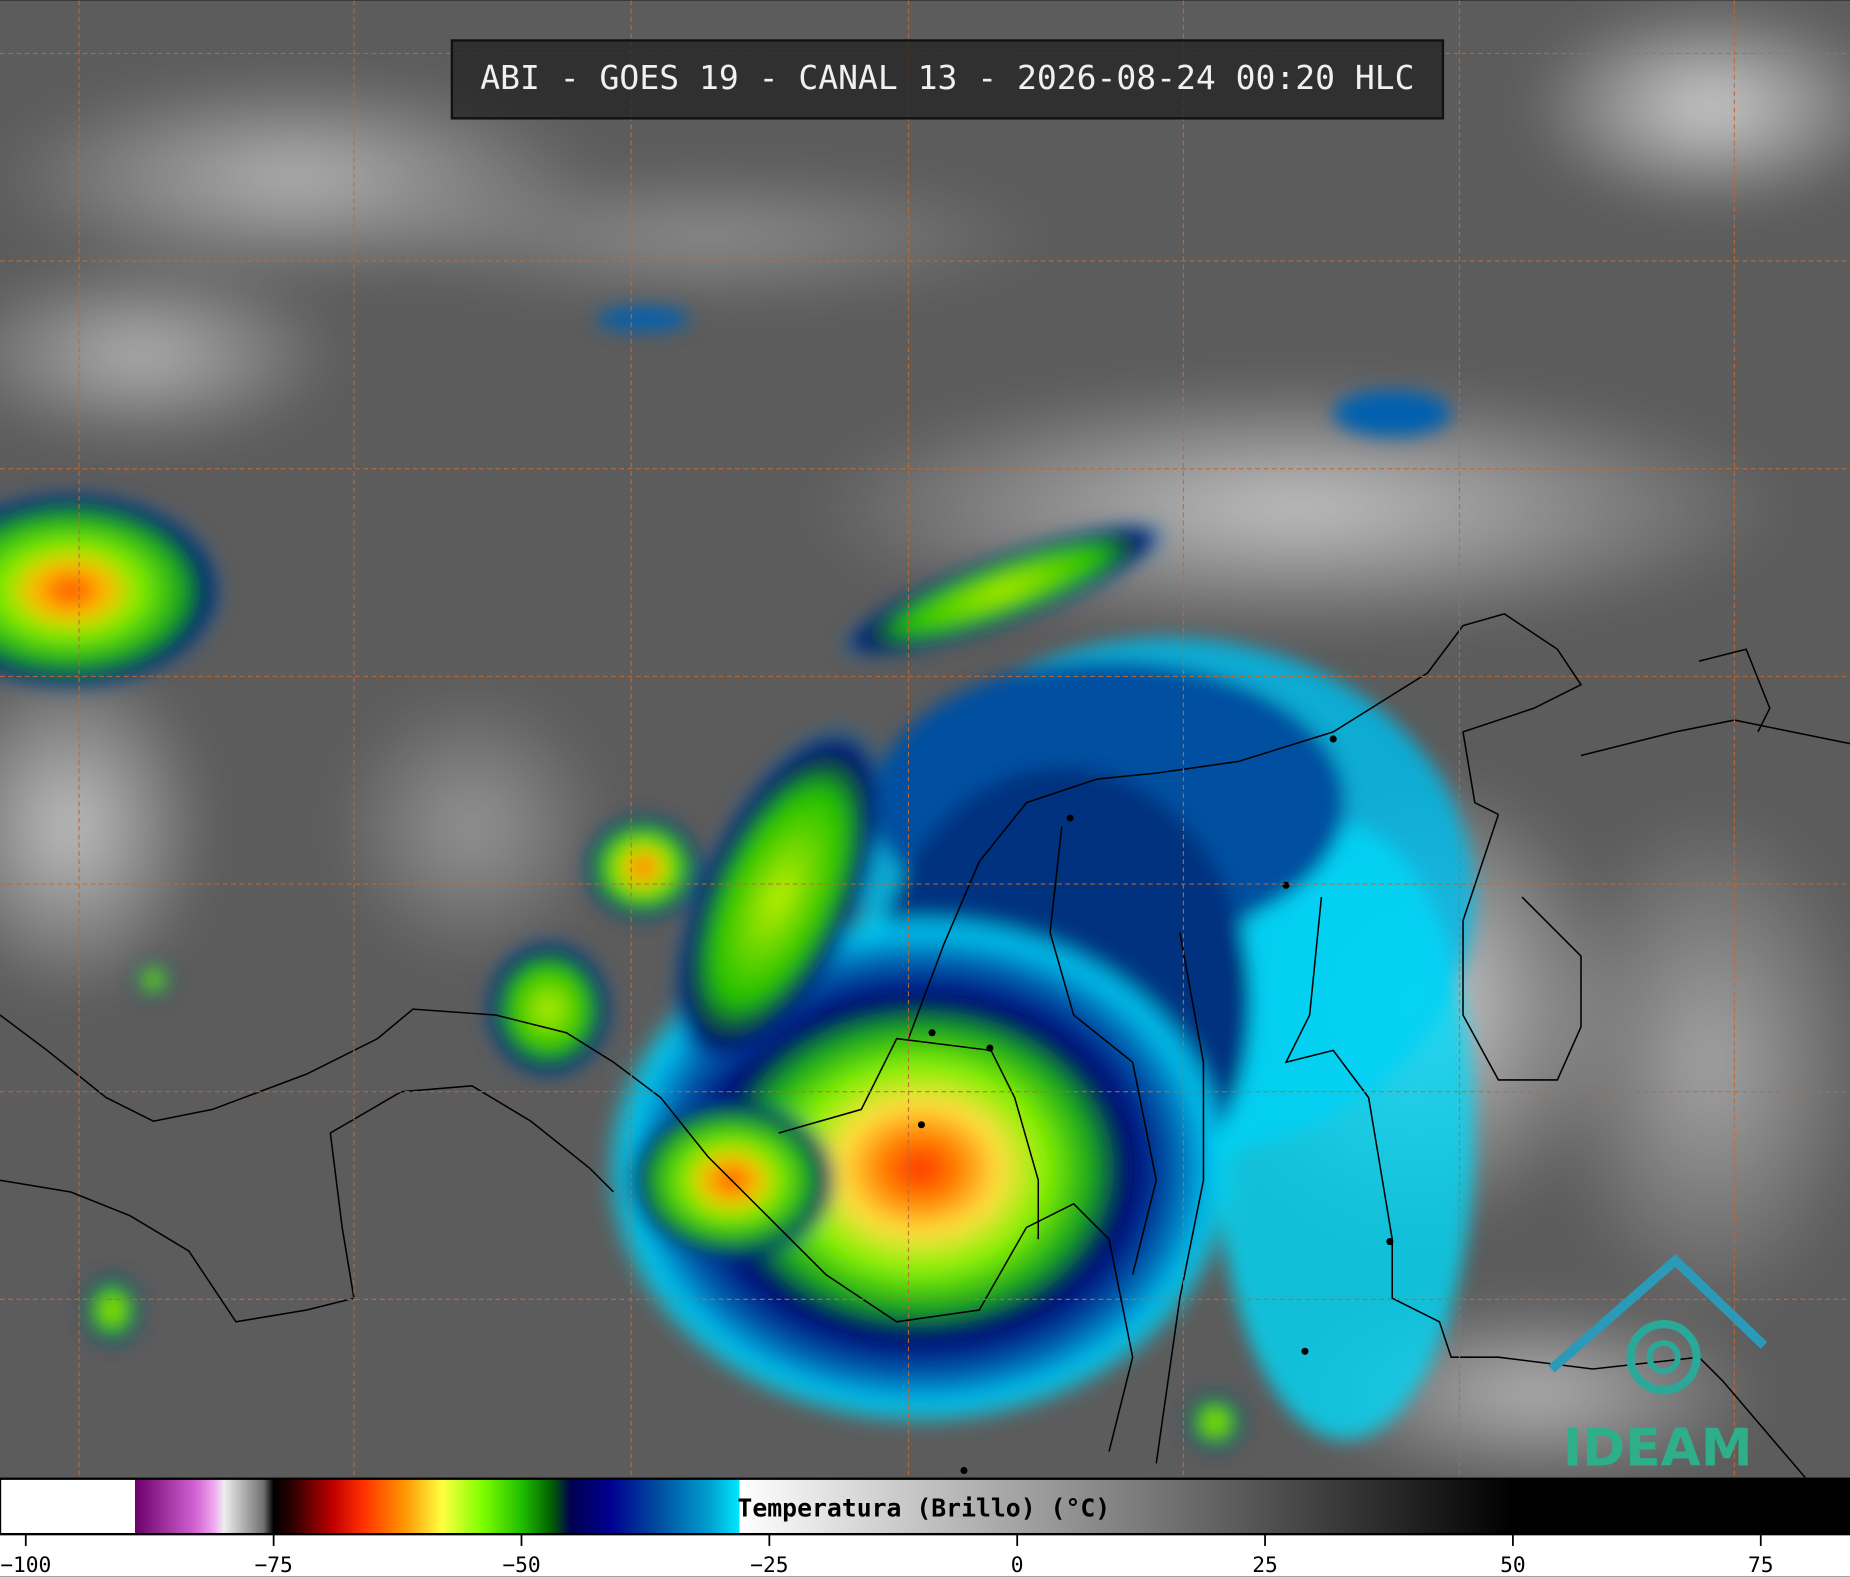 Image resolution: width=1850 pixels, height=1577 pixels. What do you see at coordinates (1017, 1565) in the screenshot?
I see `tick-label: 0` at bounding box center [1017, 1565].